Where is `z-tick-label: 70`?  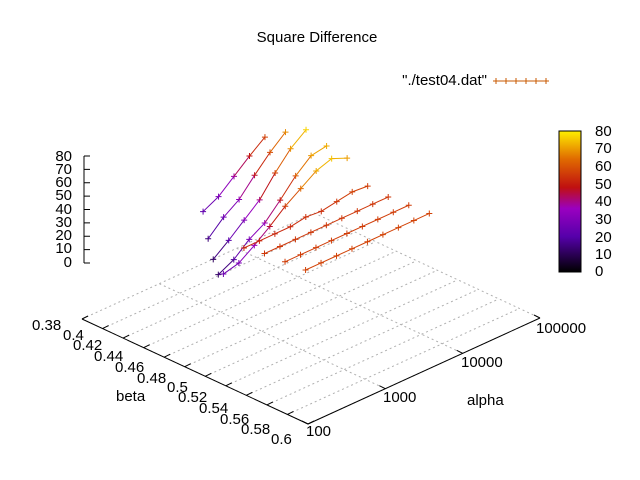
z-tick-label: 70 is located at coordinates (63, 169).